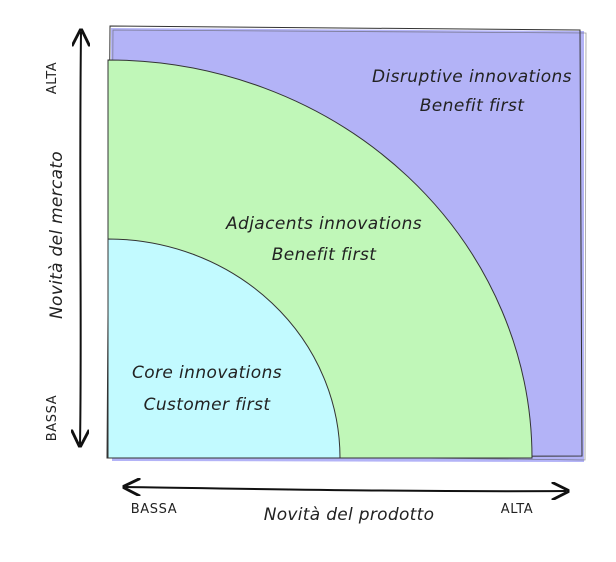  I want to click on core-region, so click(224, 348).